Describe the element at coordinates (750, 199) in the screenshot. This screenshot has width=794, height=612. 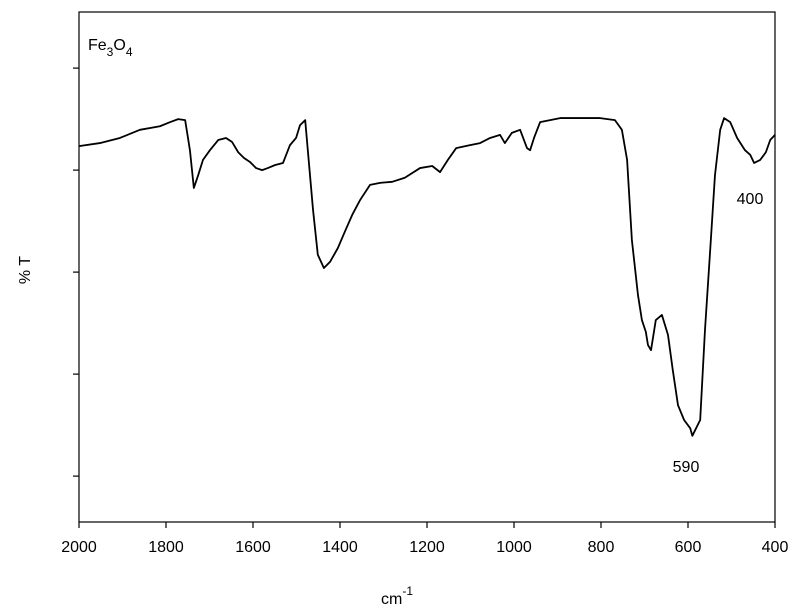
I see `annotation: 400` at that location.